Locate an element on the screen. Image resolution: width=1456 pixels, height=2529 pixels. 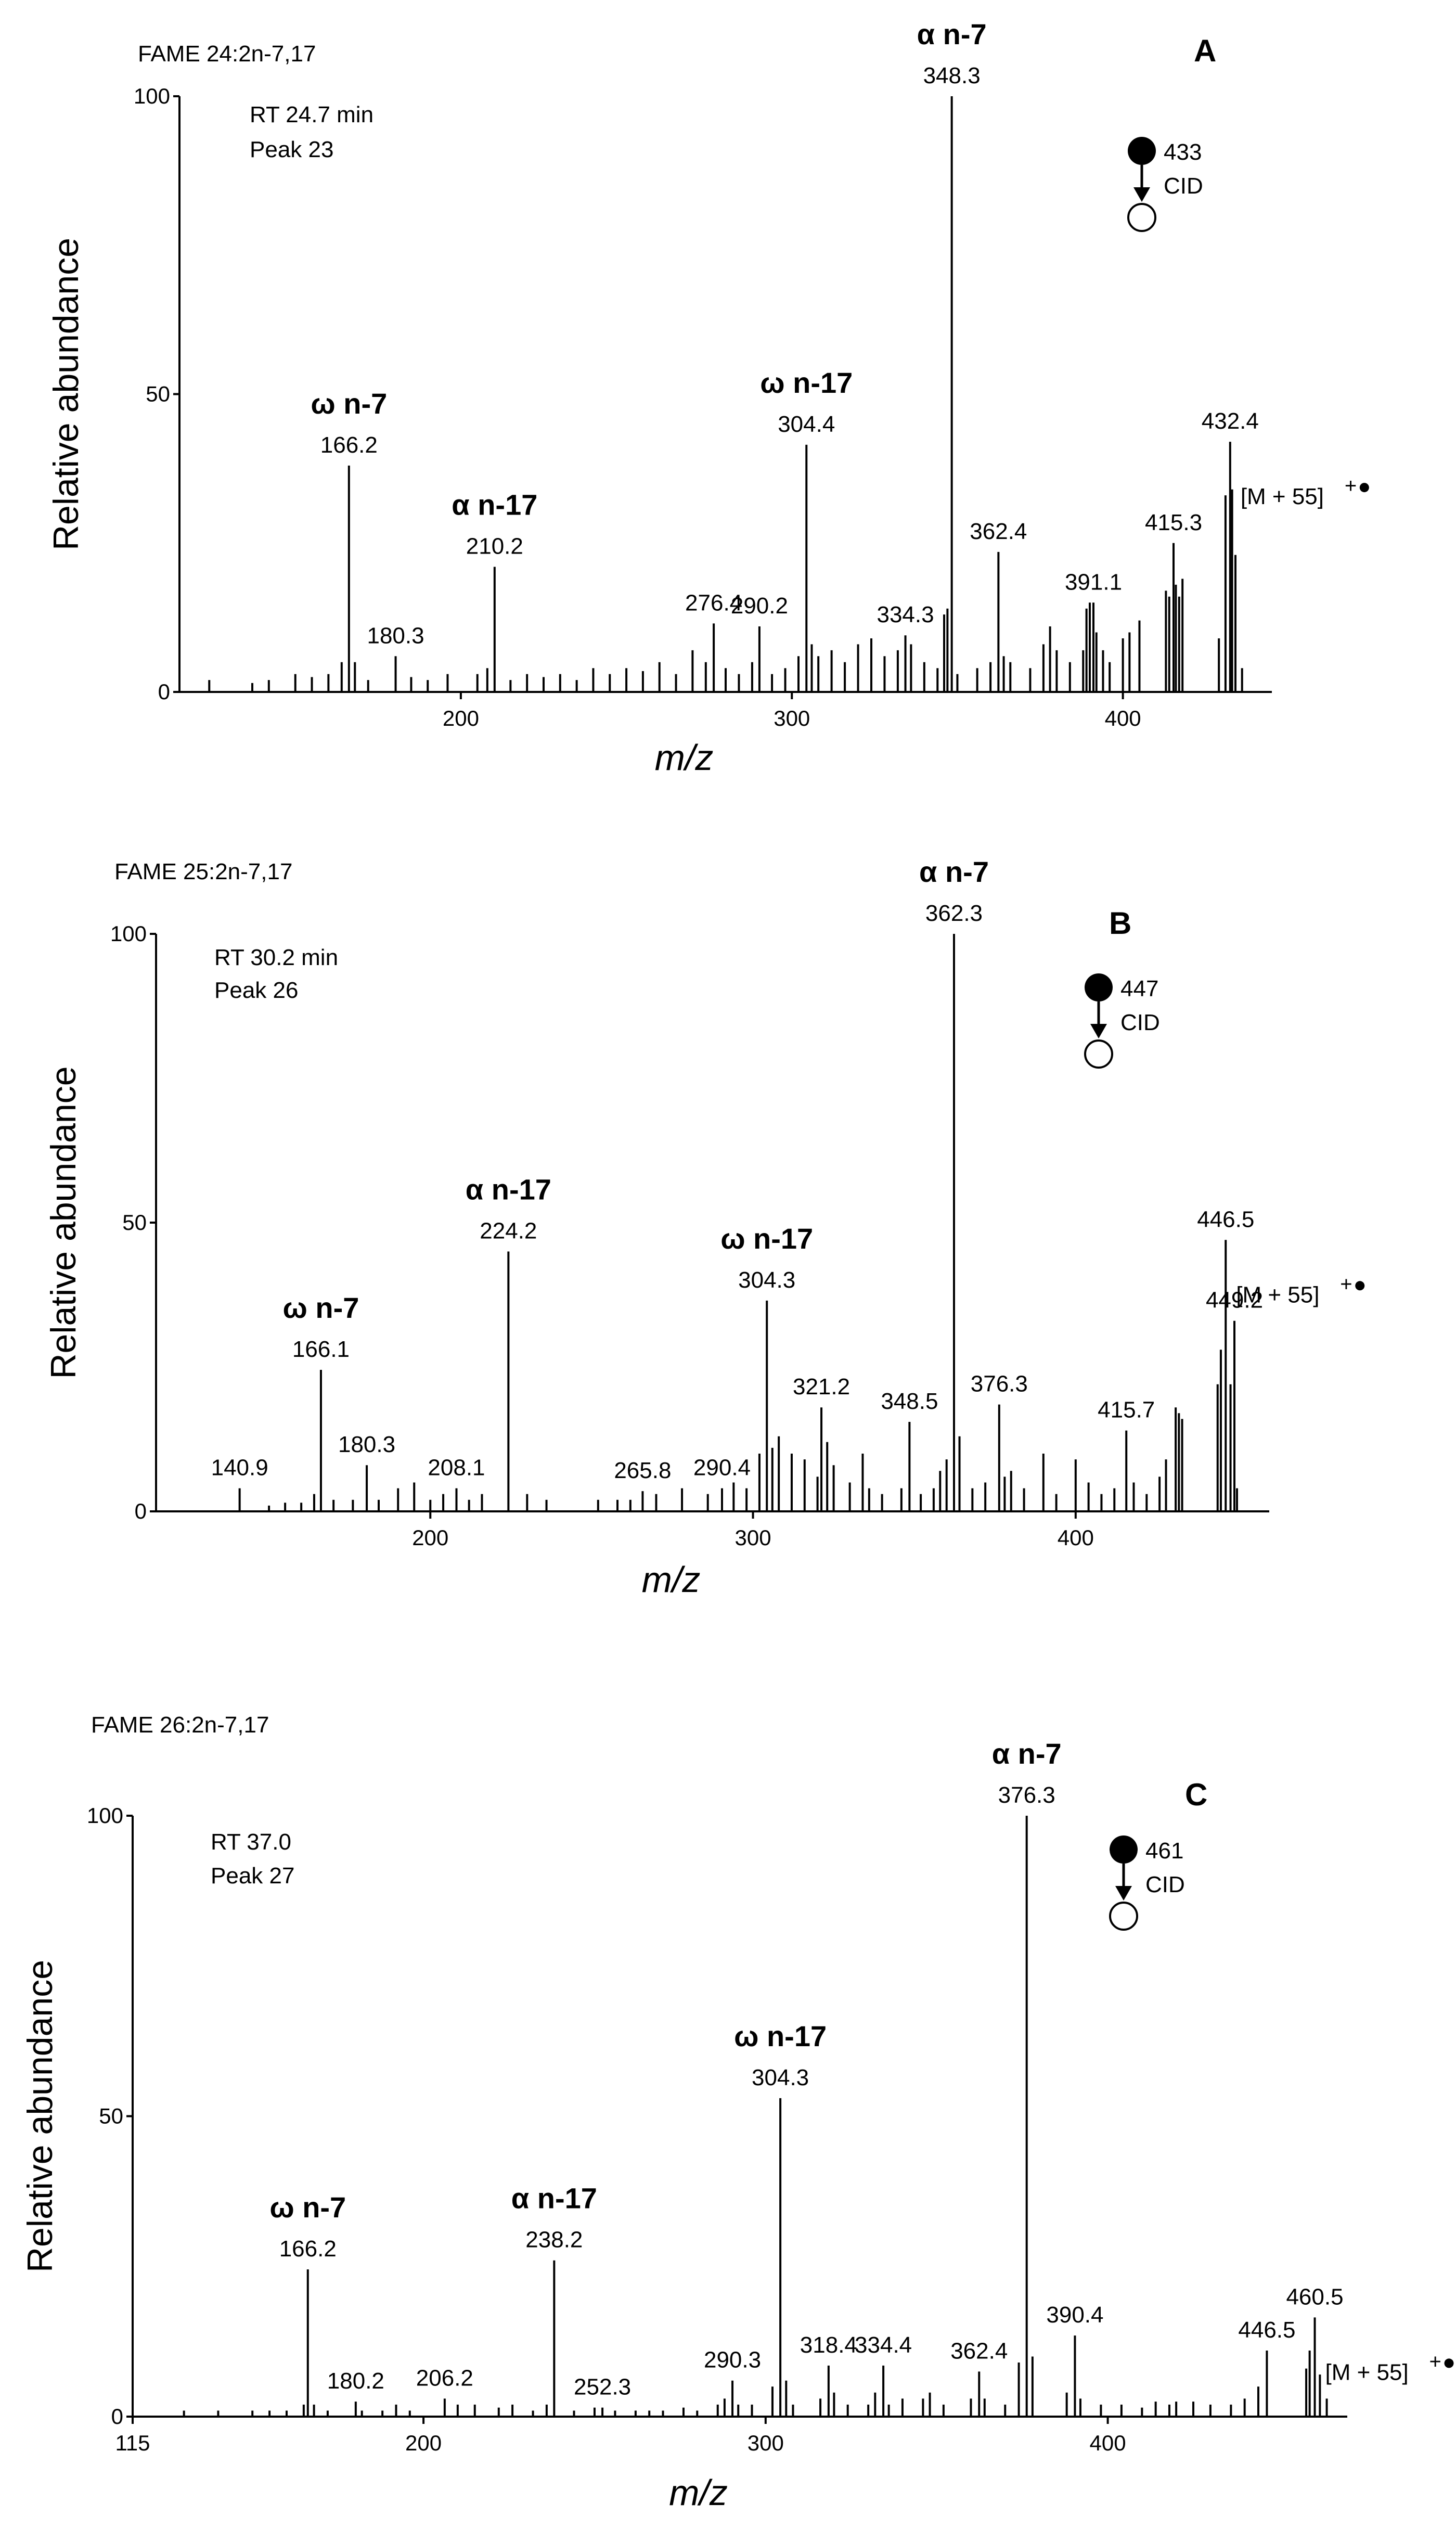
peak-label: 390.4 is located at coordinates (1075, 2315).